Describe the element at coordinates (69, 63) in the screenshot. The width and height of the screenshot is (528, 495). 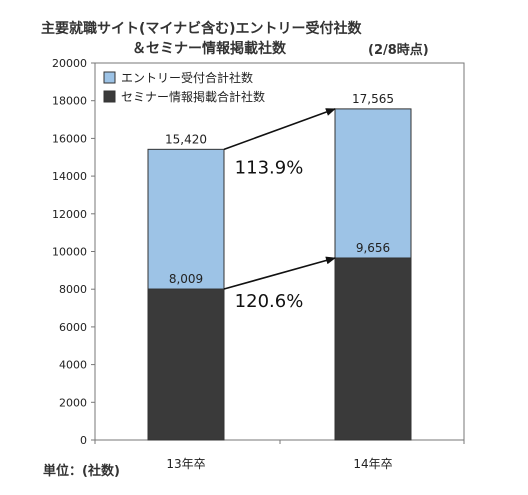
I see `y-tick-label: 20000` at that location.